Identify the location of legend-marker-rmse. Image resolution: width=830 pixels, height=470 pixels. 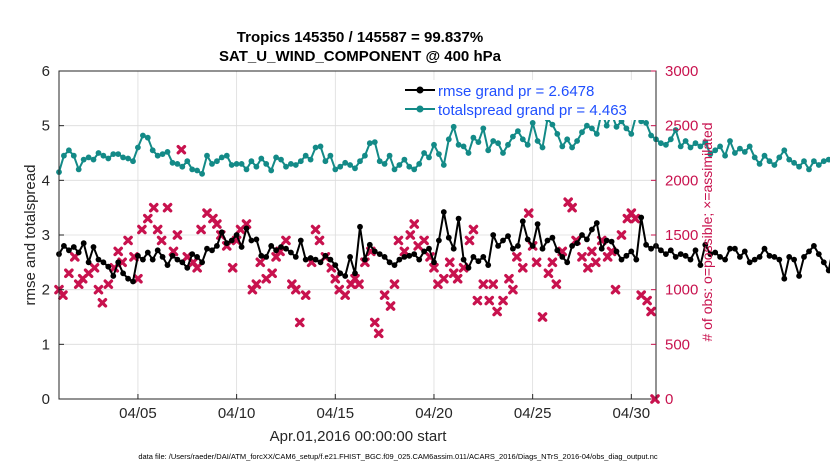
(420, 90).